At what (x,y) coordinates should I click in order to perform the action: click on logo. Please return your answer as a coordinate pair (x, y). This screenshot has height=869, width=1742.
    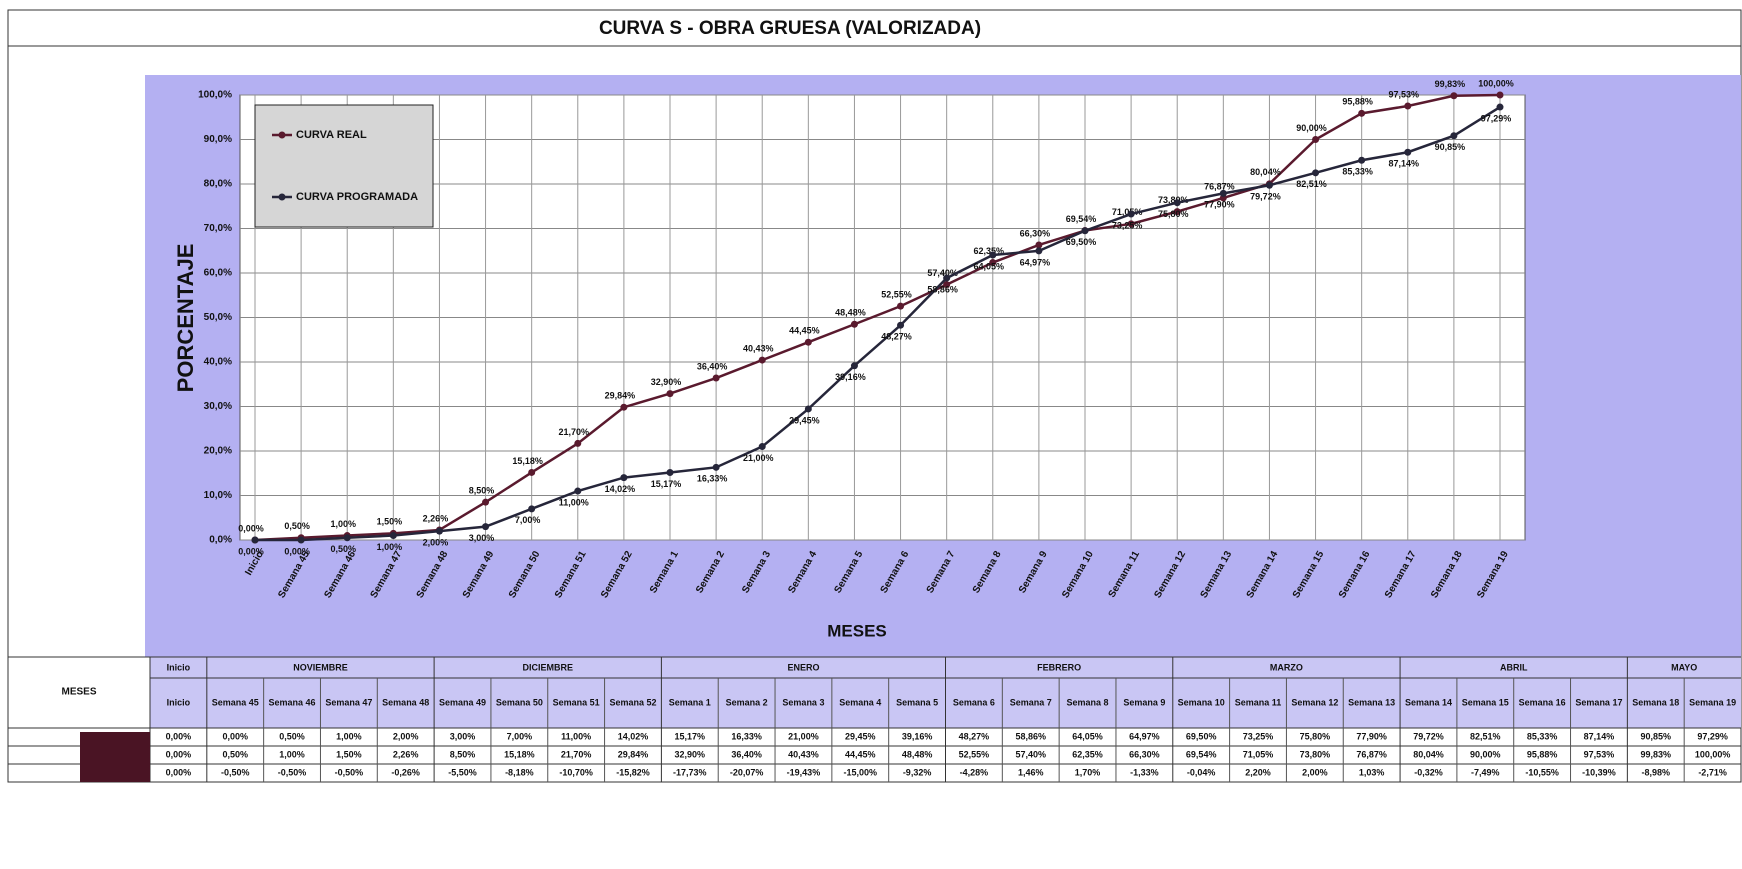
    Looking at the image, I should click on (115, 757).